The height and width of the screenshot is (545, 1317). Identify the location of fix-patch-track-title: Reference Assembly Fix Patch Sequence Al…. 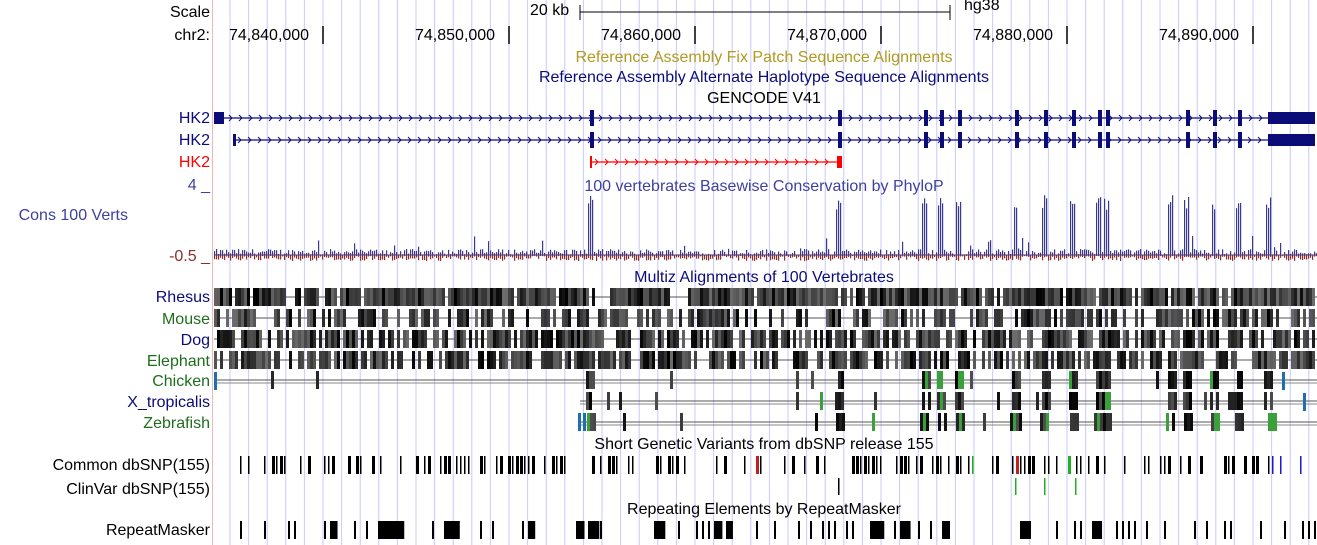
(764, 57).